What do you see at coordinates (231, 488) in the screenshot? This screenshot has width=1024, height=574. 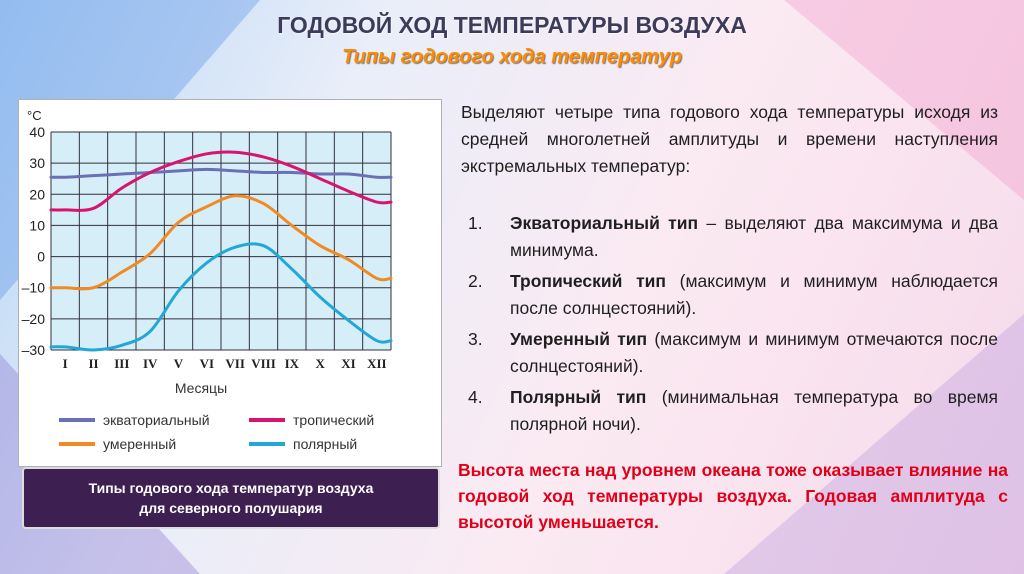 I see `caption-line-1: Типы годового хода температур воздуха` at bounding box center [231, 488].